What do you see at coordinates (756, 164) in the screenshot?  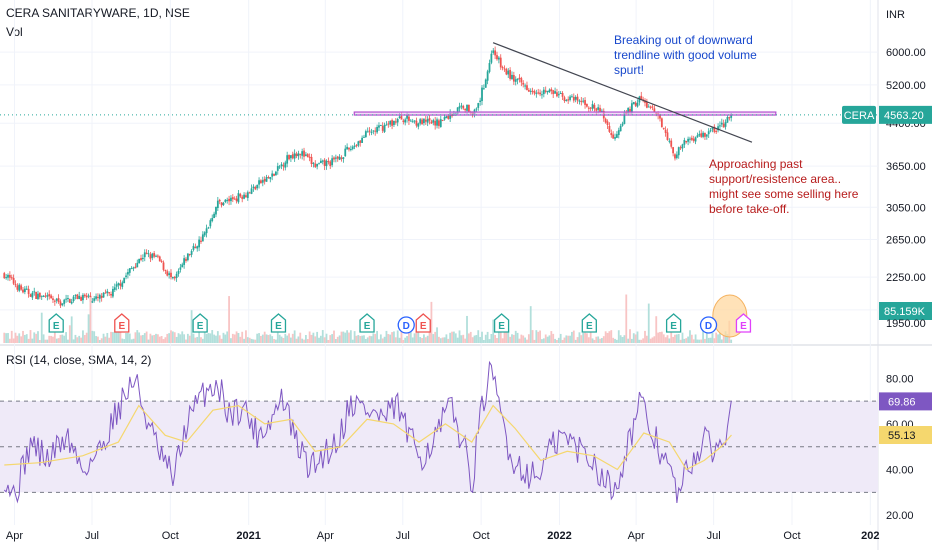 I see `support-note-line: Approaching past` at bounding box center [756, 164].